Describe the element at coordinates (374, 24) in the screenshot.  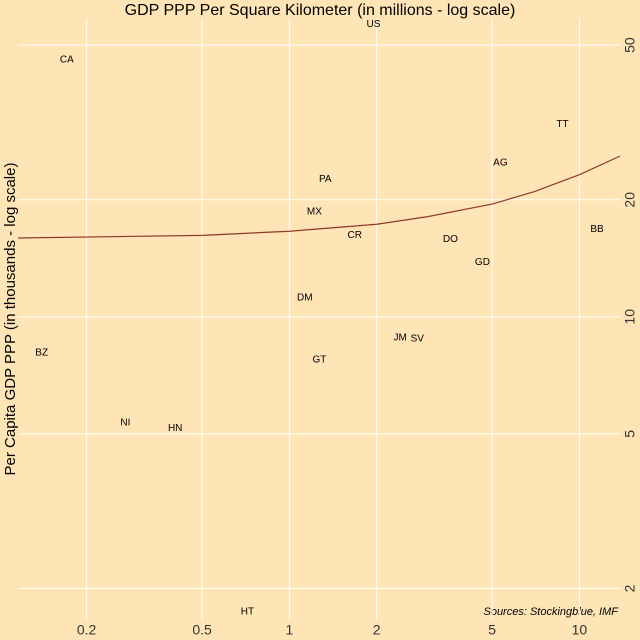
I see `point-label: US` at that location.